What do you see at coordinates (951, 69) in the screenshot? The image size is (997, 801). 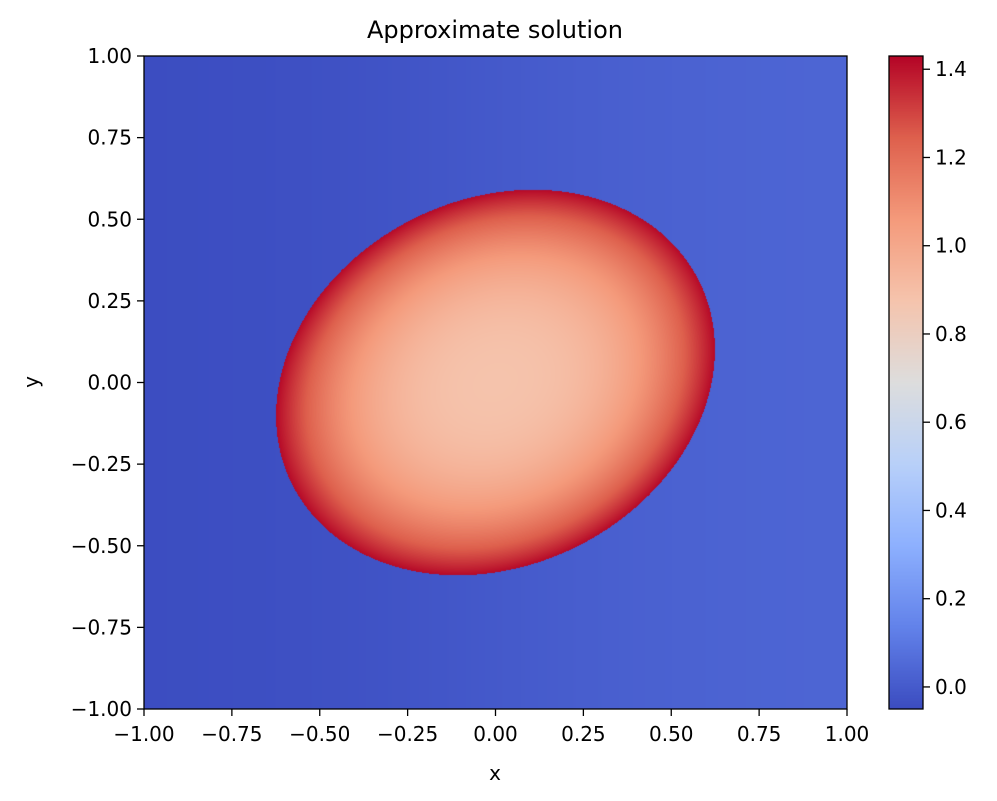 I see `colorbar-tick-label: 1.4` at bounding box center [951, 69].